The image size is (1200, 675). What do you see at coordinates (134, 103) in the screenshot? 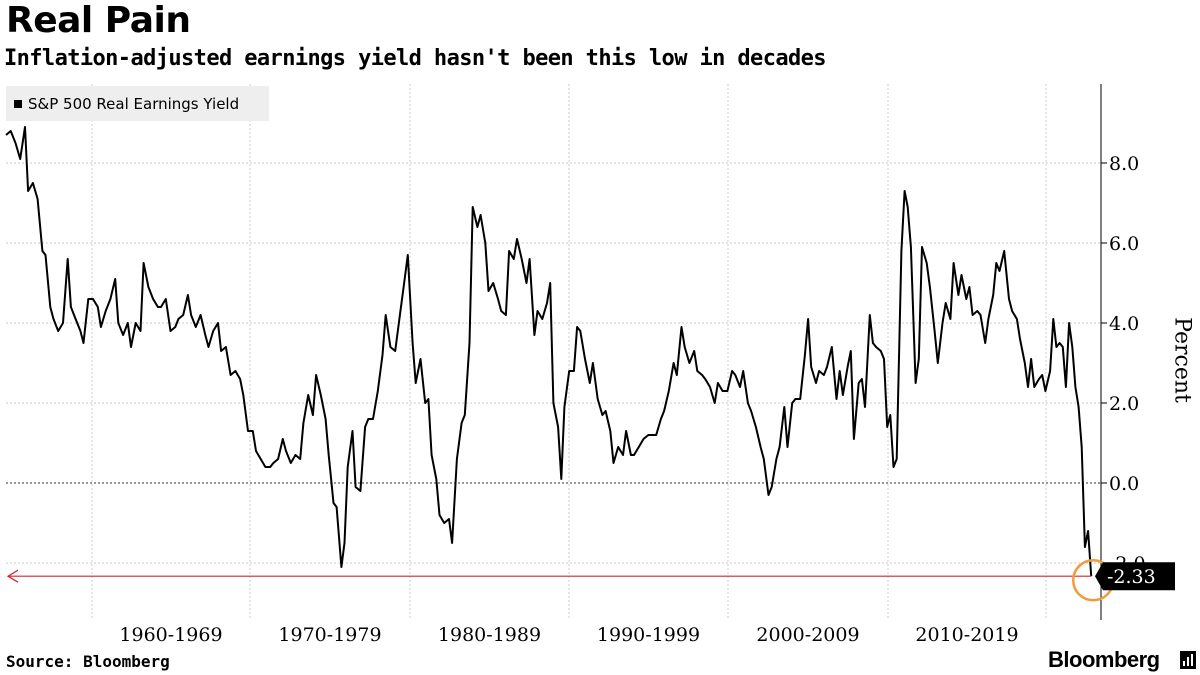
I see `legend-label: S&P 500 Real Earnings Yield` at bounding box center [134, 103].